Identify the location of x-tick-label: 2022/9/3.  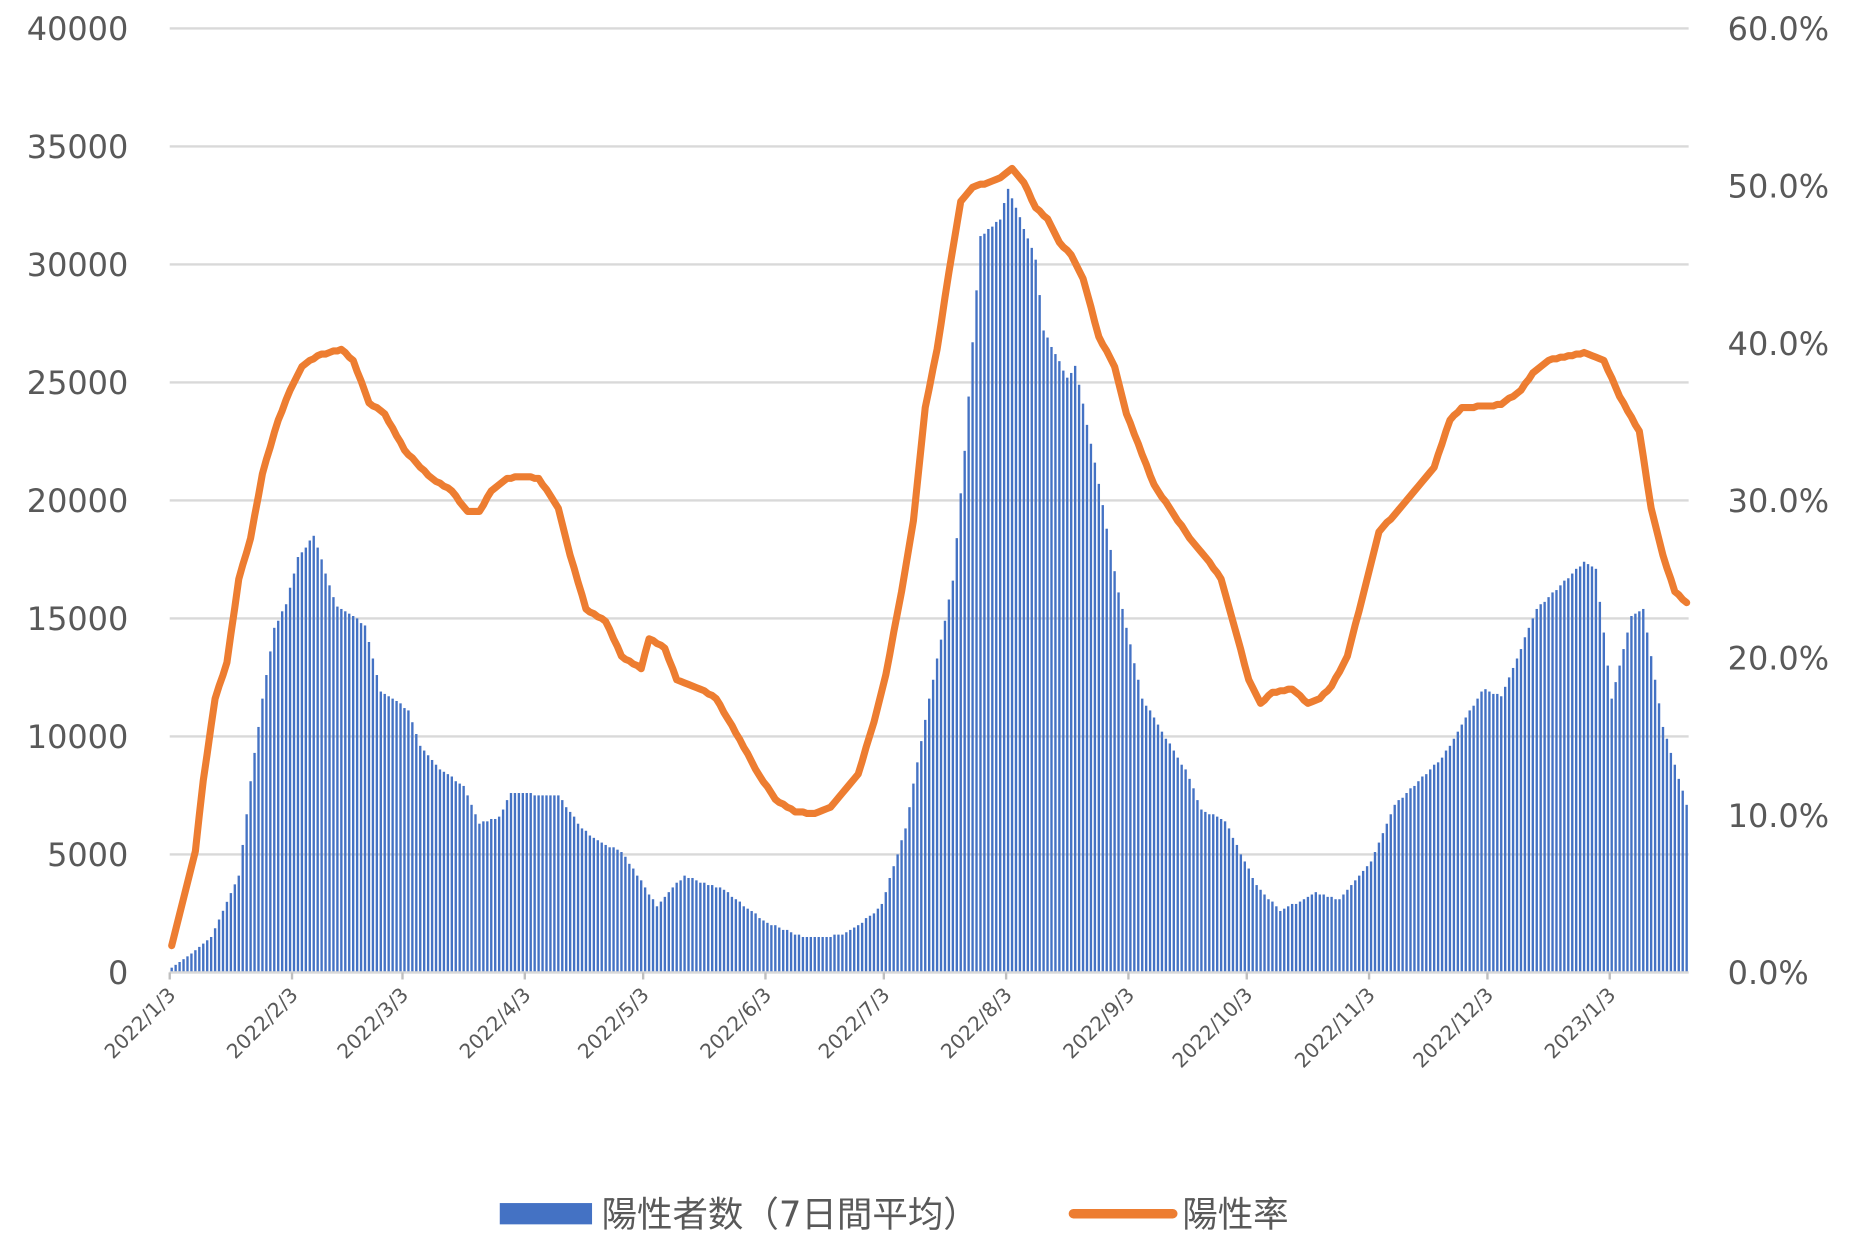
(1098, 1023).